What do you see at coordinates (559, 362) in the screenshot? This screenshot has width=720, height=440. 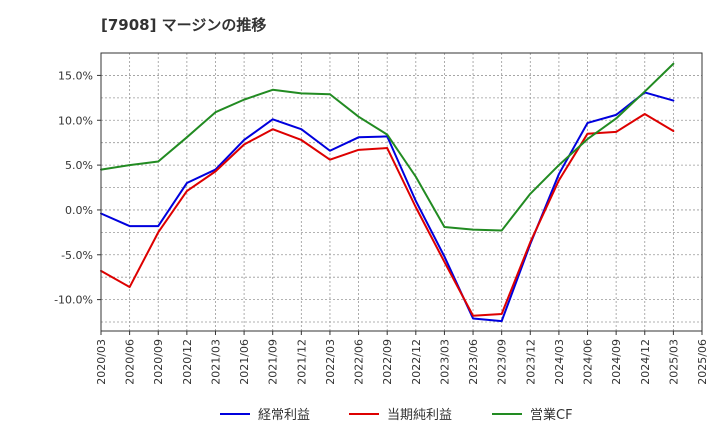 I see `x-tick-label: 2024/03` at bounding box center [559, 362].